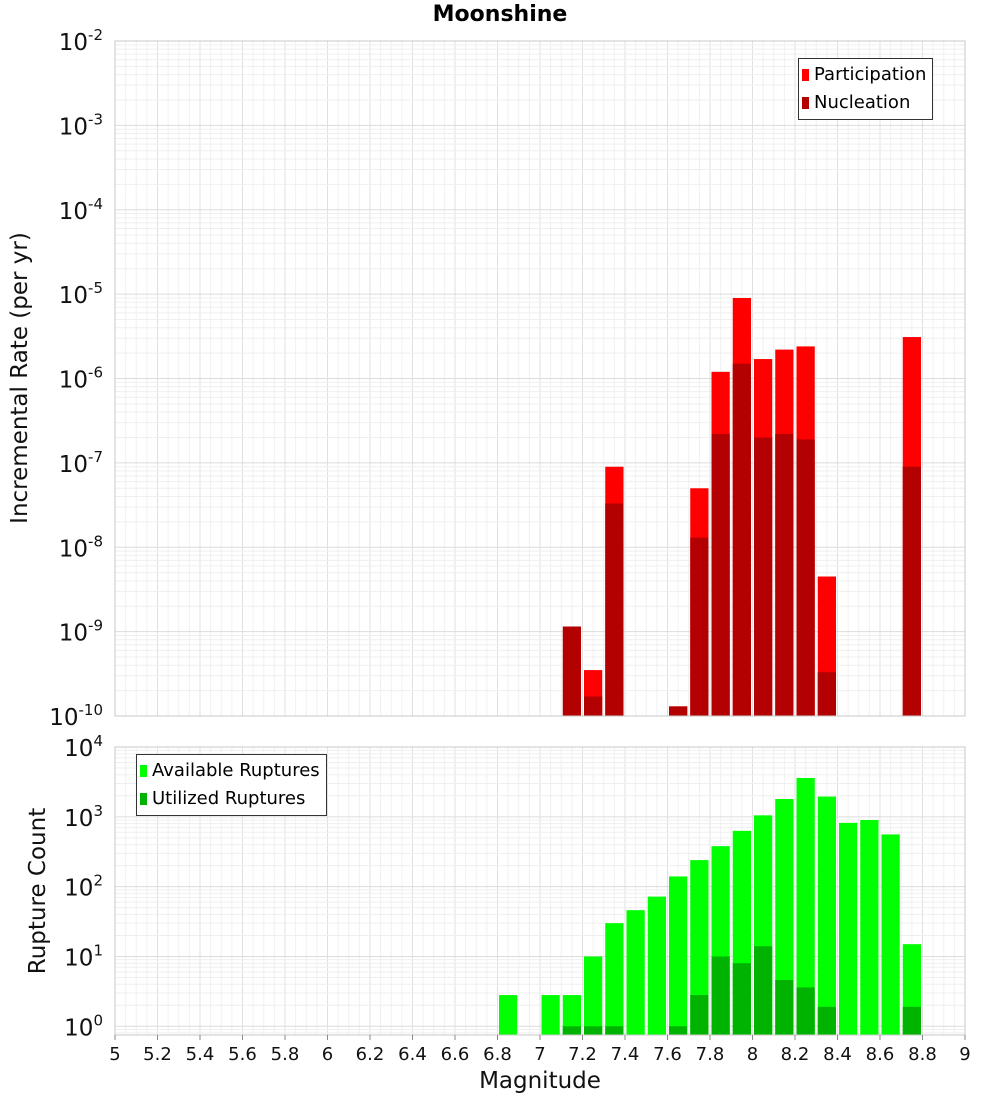 The height and width of the screenshot is (1100, 1000). Describe the element at coordinates (922, 1054) in the screenshot. I see `xtick-label: 8.8` at that location.